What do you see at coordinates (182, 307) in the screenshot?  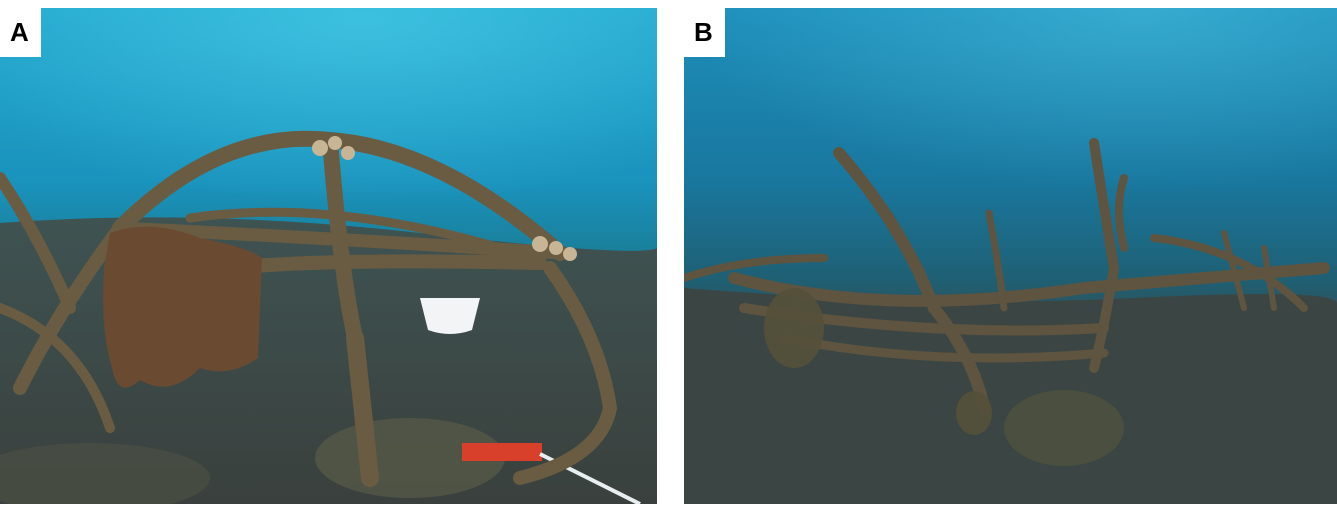 I see `algae-mat` at bounding box center [182, 307].